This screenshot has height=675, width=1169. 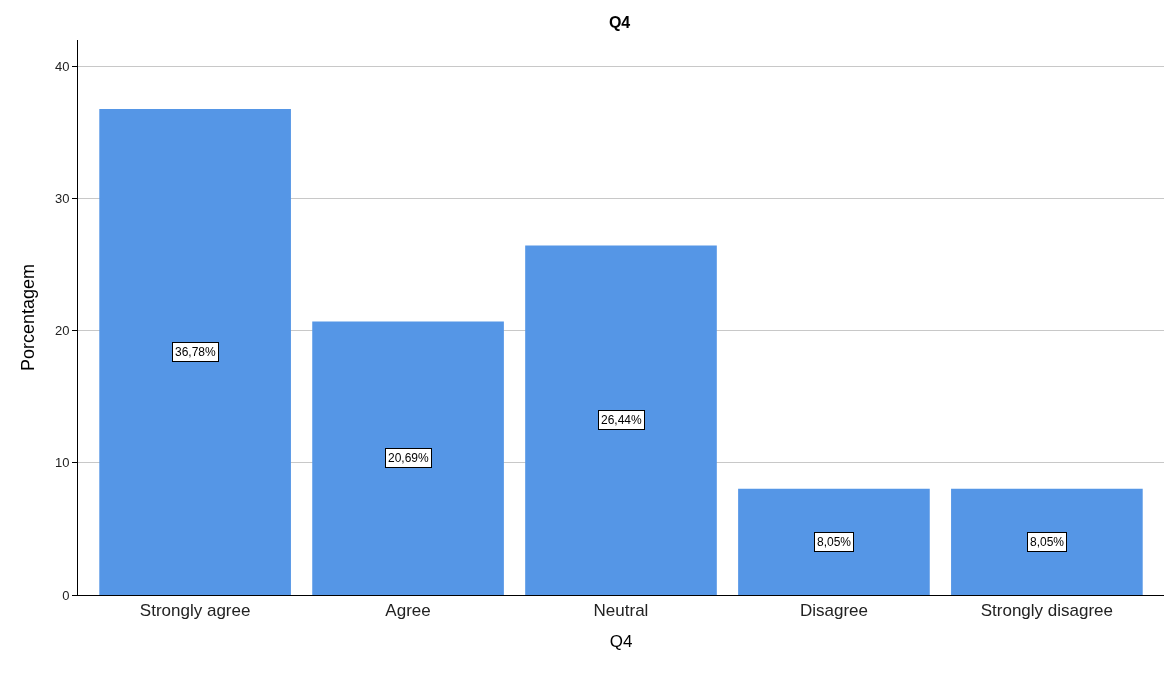 I want to click on data-label: 20,69%, so click(x=409, y=458).